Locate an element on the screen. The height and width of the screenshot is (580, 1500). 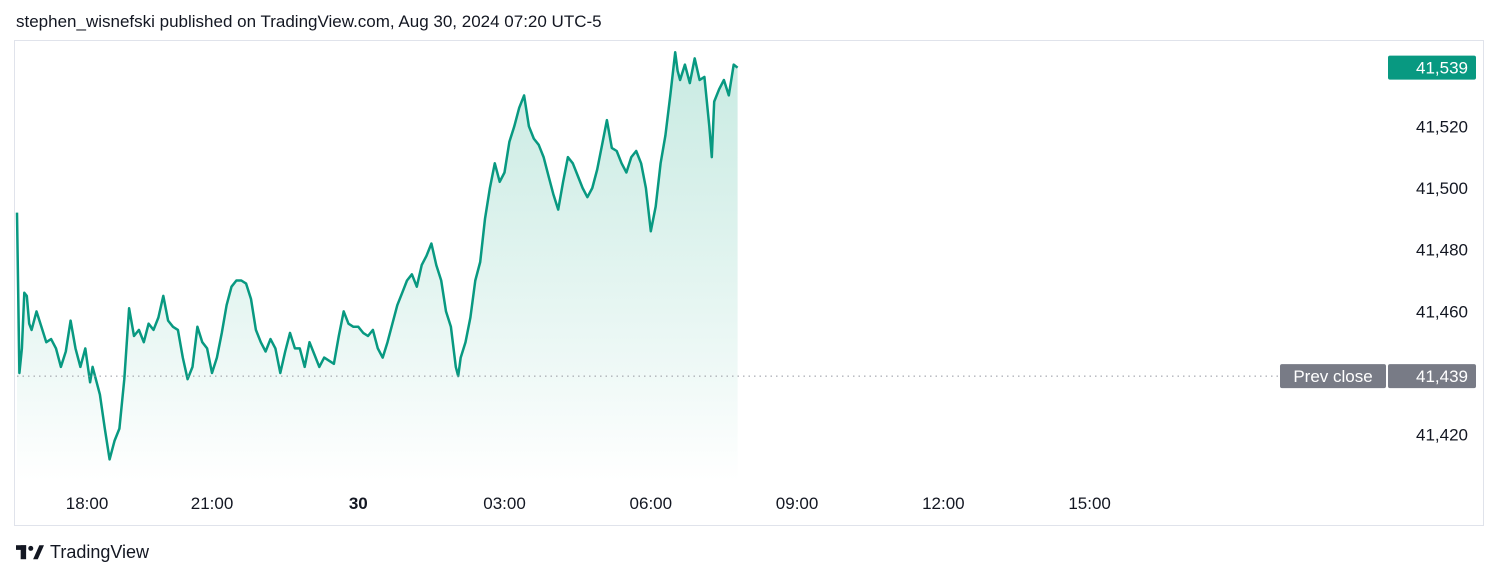
x-tick-label: 15:00 is located at coordinates (1089, 503).